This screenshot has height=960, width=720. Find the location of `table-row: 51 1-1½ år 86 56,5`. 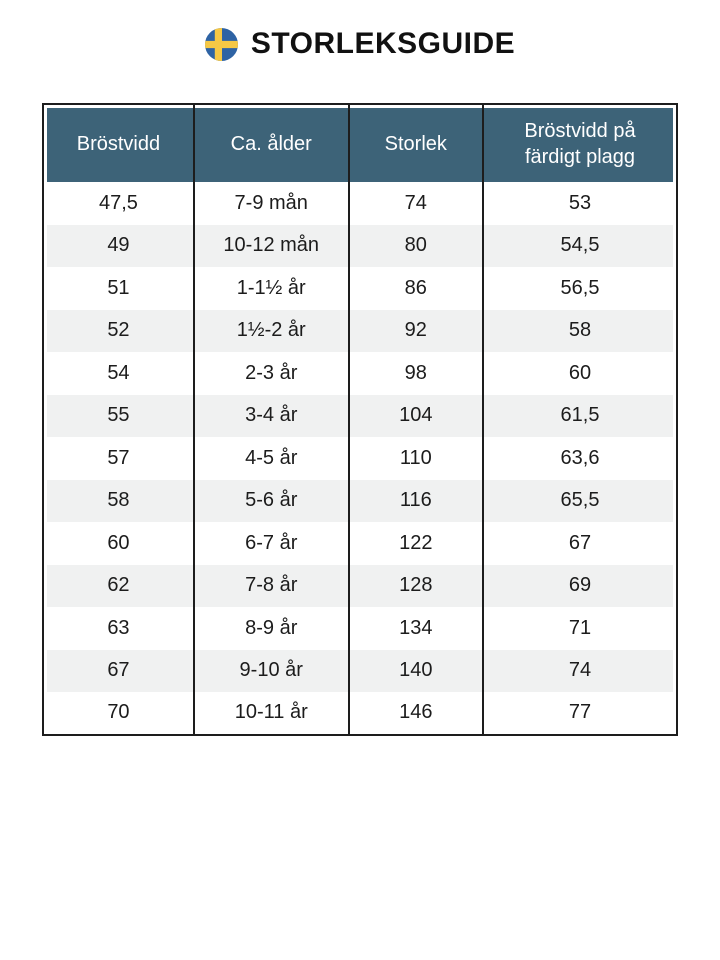

table-row: 51 1-1½ år 86 56,5 is located at coordinates (360, 288).